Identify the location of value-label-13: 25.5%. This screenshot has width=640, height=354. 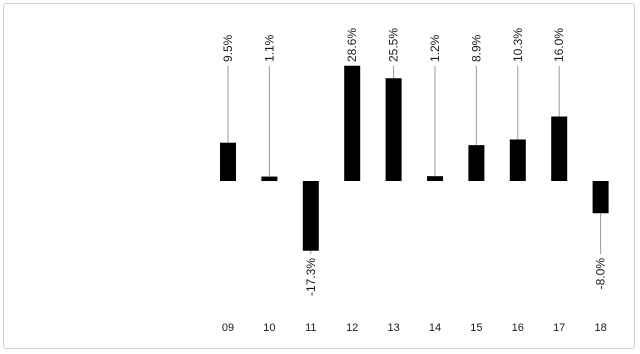
(394, 45).